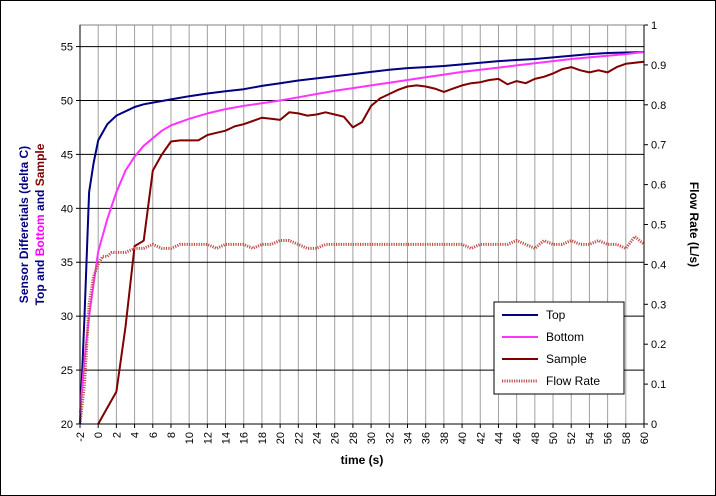 This screenshot has height=496, width=716. What do you see at coordinates (566, 359) in the screenshot?
I see `legend-label: Sample` at bounding box center [566, 359].